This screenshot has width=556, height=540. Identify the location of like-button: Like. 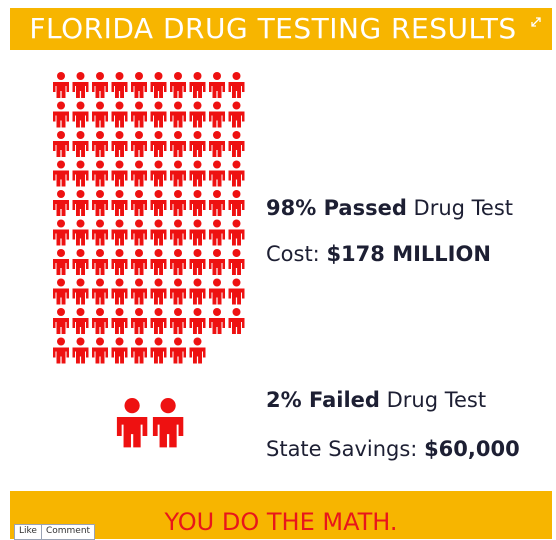
(28, 531).